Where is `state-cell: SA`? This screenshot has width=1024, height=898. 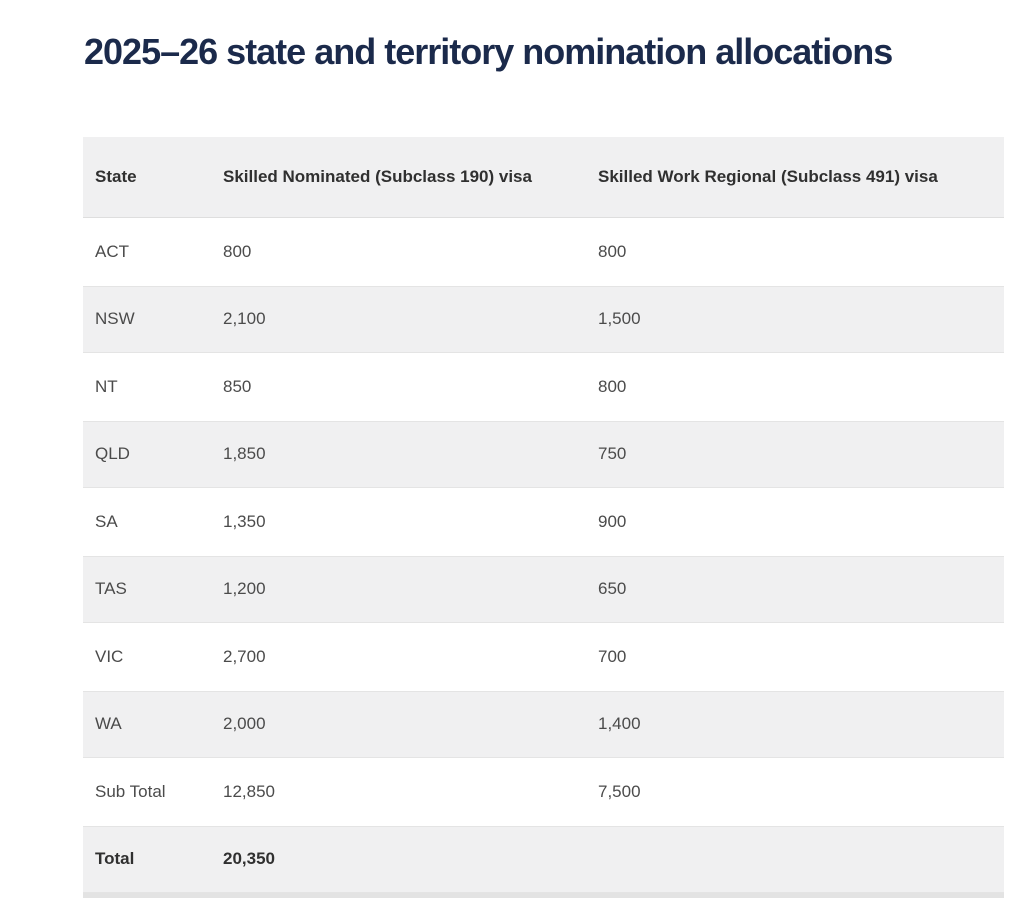
state-cell: SA is located at coordinates (106, 521).